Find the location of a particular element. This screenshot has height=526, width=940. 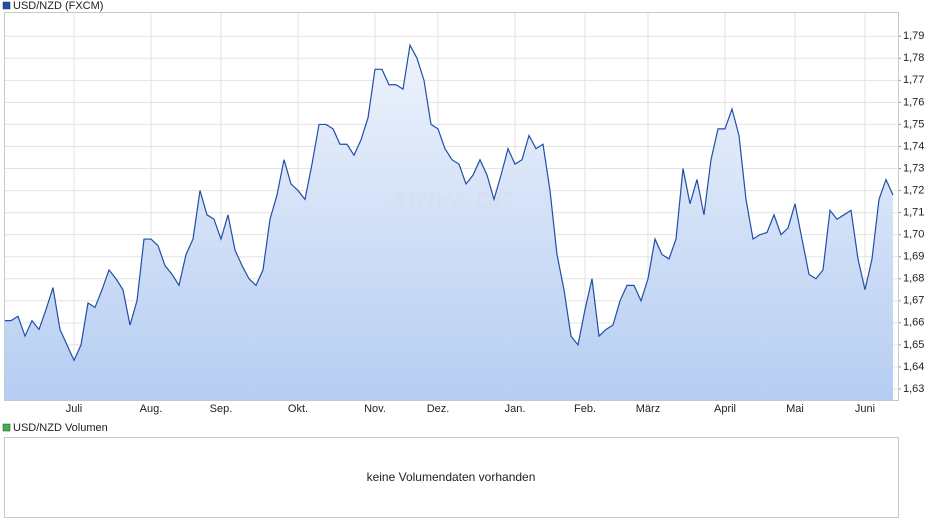

x-tick-label: Sep. is located at coordinates (221, 409).